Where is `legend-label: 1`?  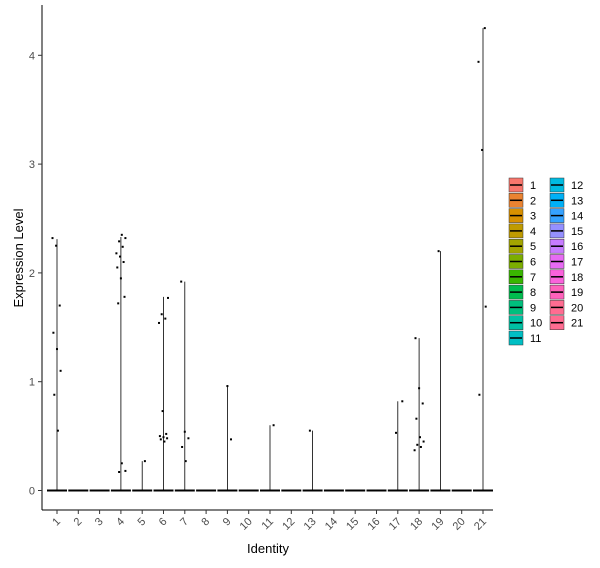 legend-label: 1 is located at coordinates (533, 186).